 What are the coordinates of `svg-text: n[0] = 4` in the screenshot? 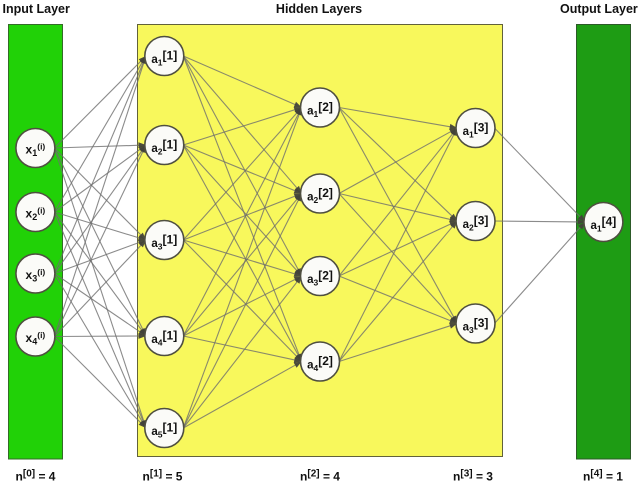 It's located at (36, 476).